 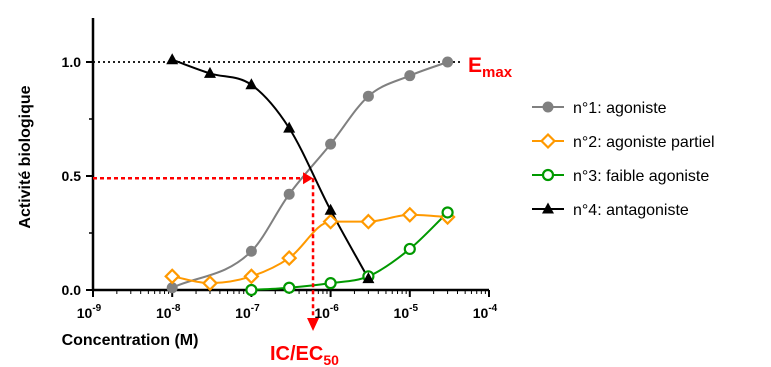 I want to click on legend-label-4: n°4: antagoniste, so click(x=631, y=210).